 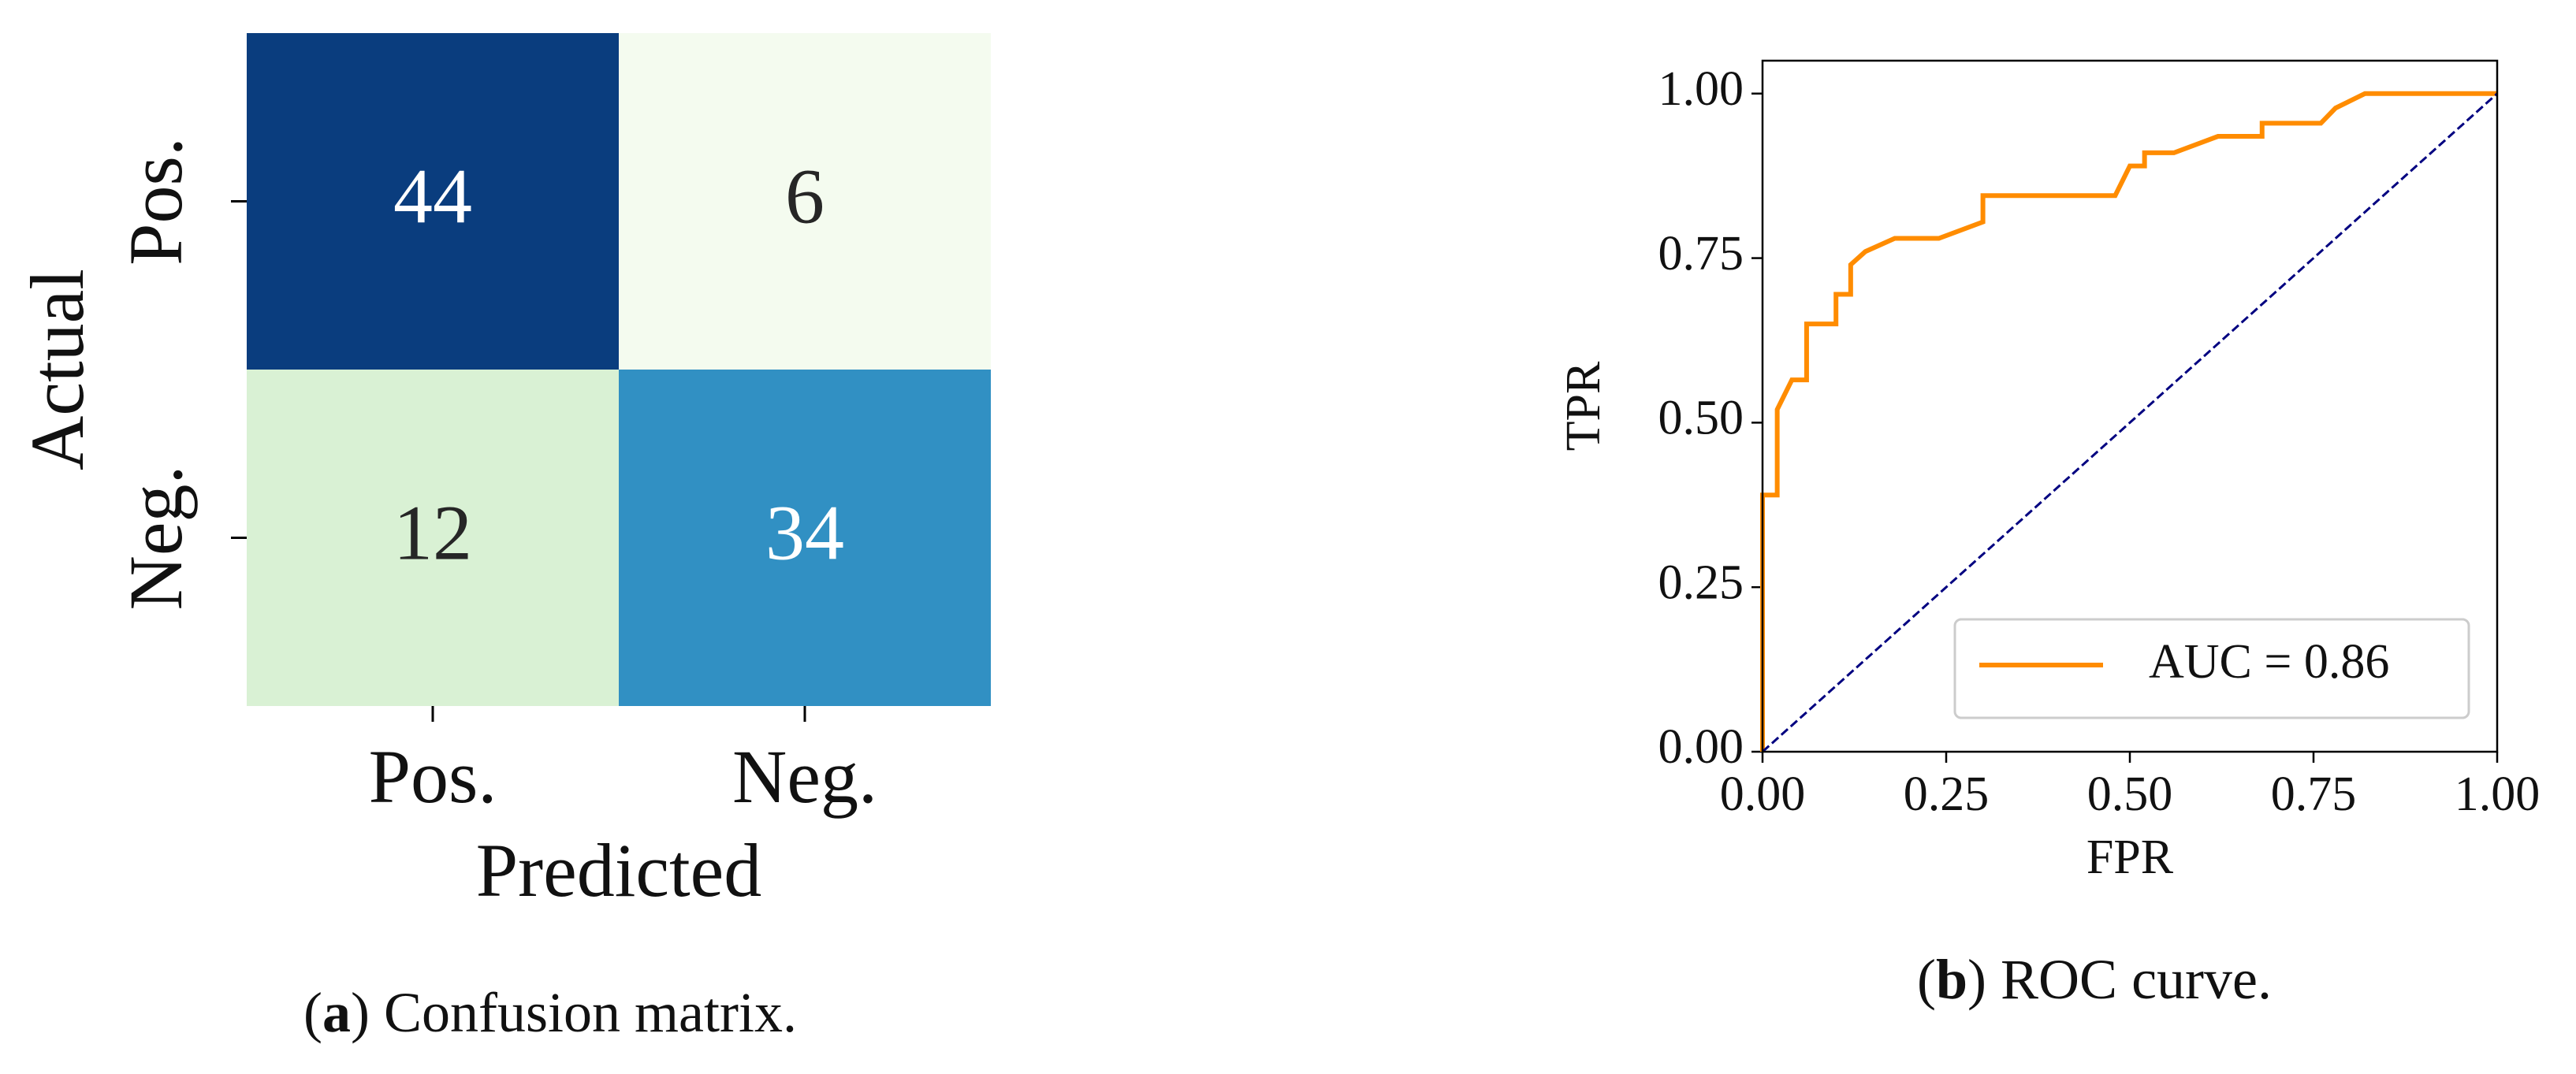 I want to click on caption: (b) ROC curve., so click(x=2094, y=979).